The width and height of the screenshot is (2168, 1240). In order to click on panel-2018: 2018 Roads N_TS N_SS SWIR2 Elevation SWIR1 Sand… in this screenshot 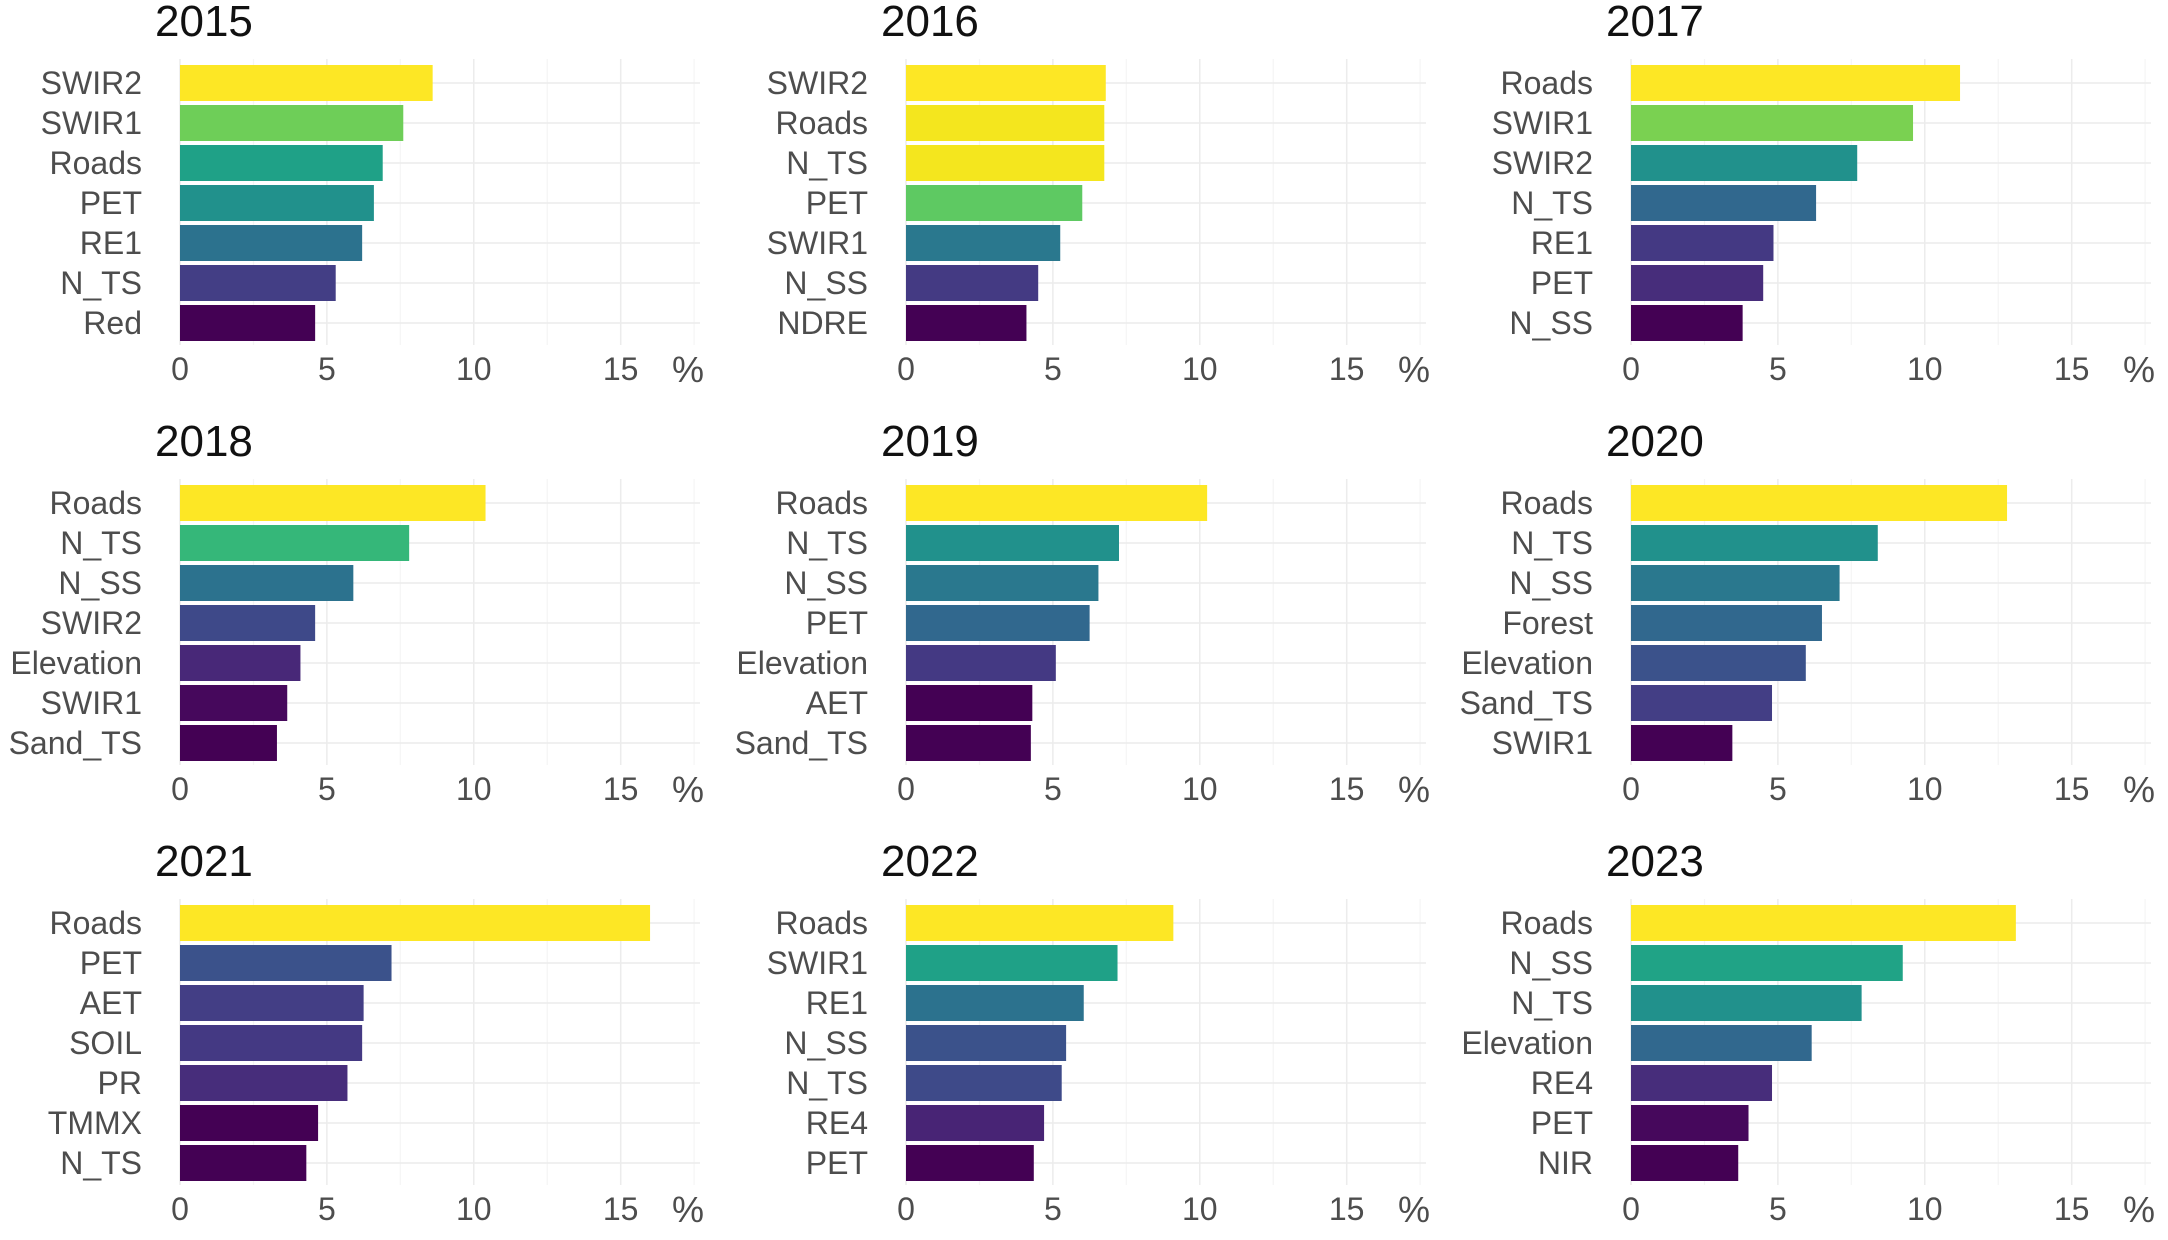, I will do `click(356, 613)`.